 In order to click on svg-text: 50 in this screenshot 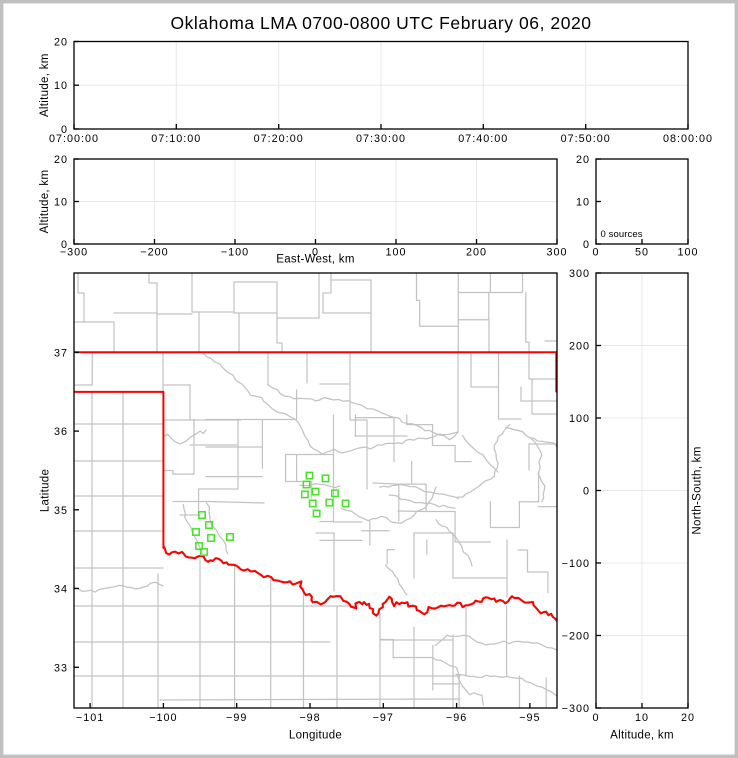, I will do `click(642, 253)`.